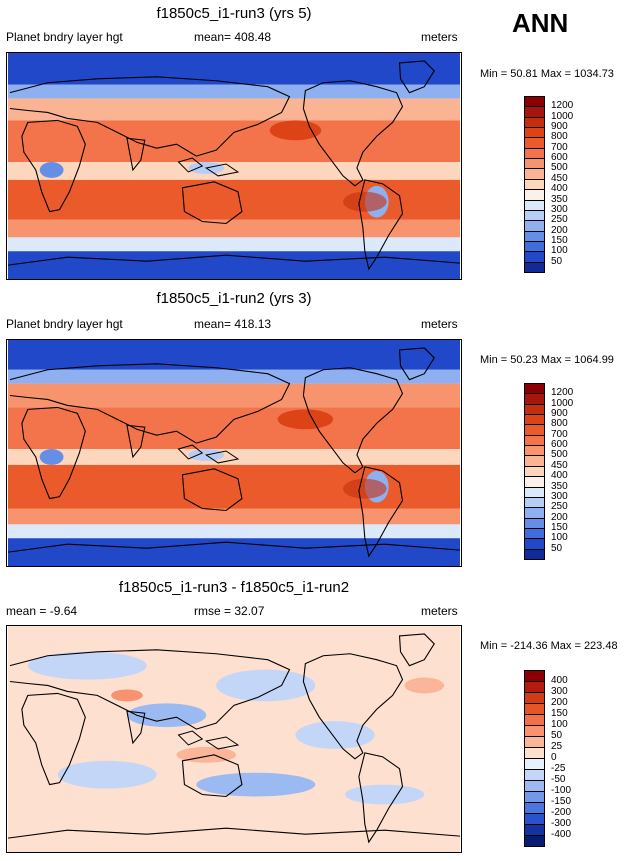 Image resolution: width=624 pixels, height=861 pixels. What do you see at coordinates (558, 779) in the screenshot?
I see `colorbar-tick-label: -50` at bounding box center [558, 779].